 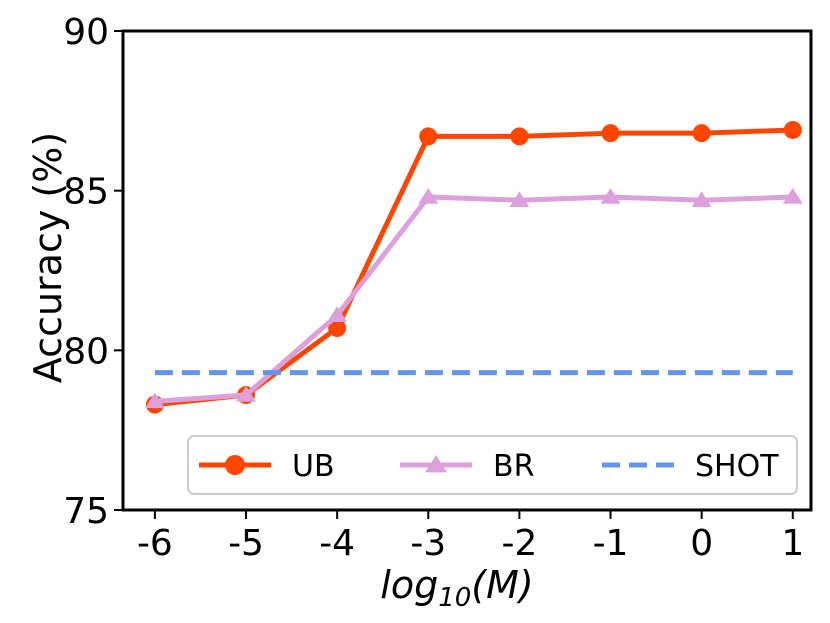 I want to click on legend-box, so click(x=492, y=465).